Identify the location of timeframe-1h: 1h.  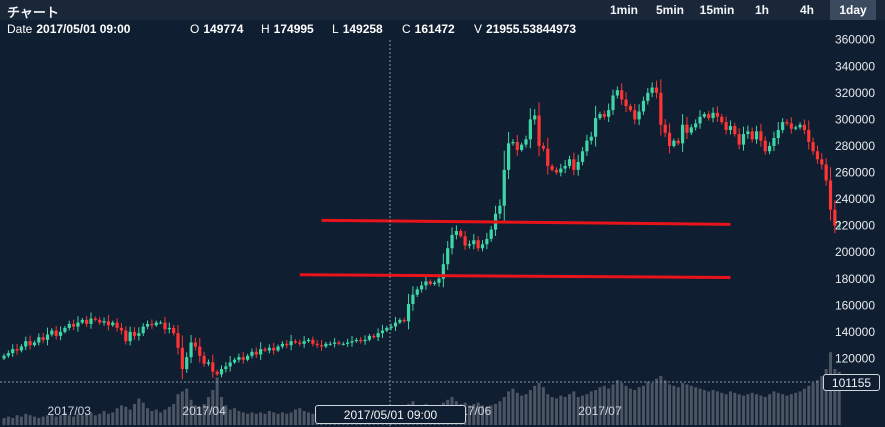
(761, 10).